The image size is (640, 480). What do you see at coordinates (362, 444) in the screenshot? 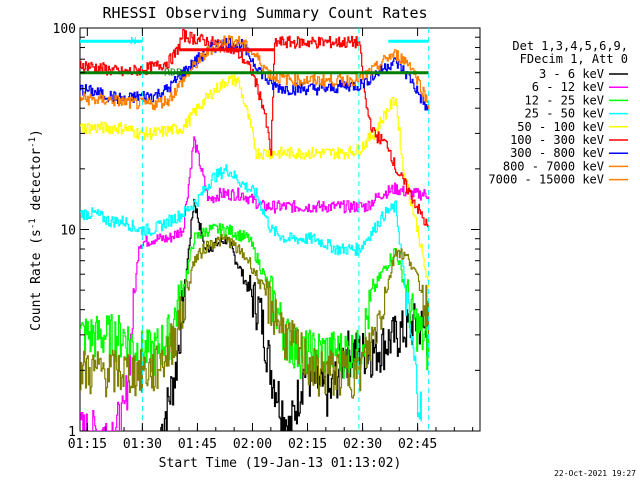
I see `x-tick-label-5: 02:30` at bounding box center [362, 444].